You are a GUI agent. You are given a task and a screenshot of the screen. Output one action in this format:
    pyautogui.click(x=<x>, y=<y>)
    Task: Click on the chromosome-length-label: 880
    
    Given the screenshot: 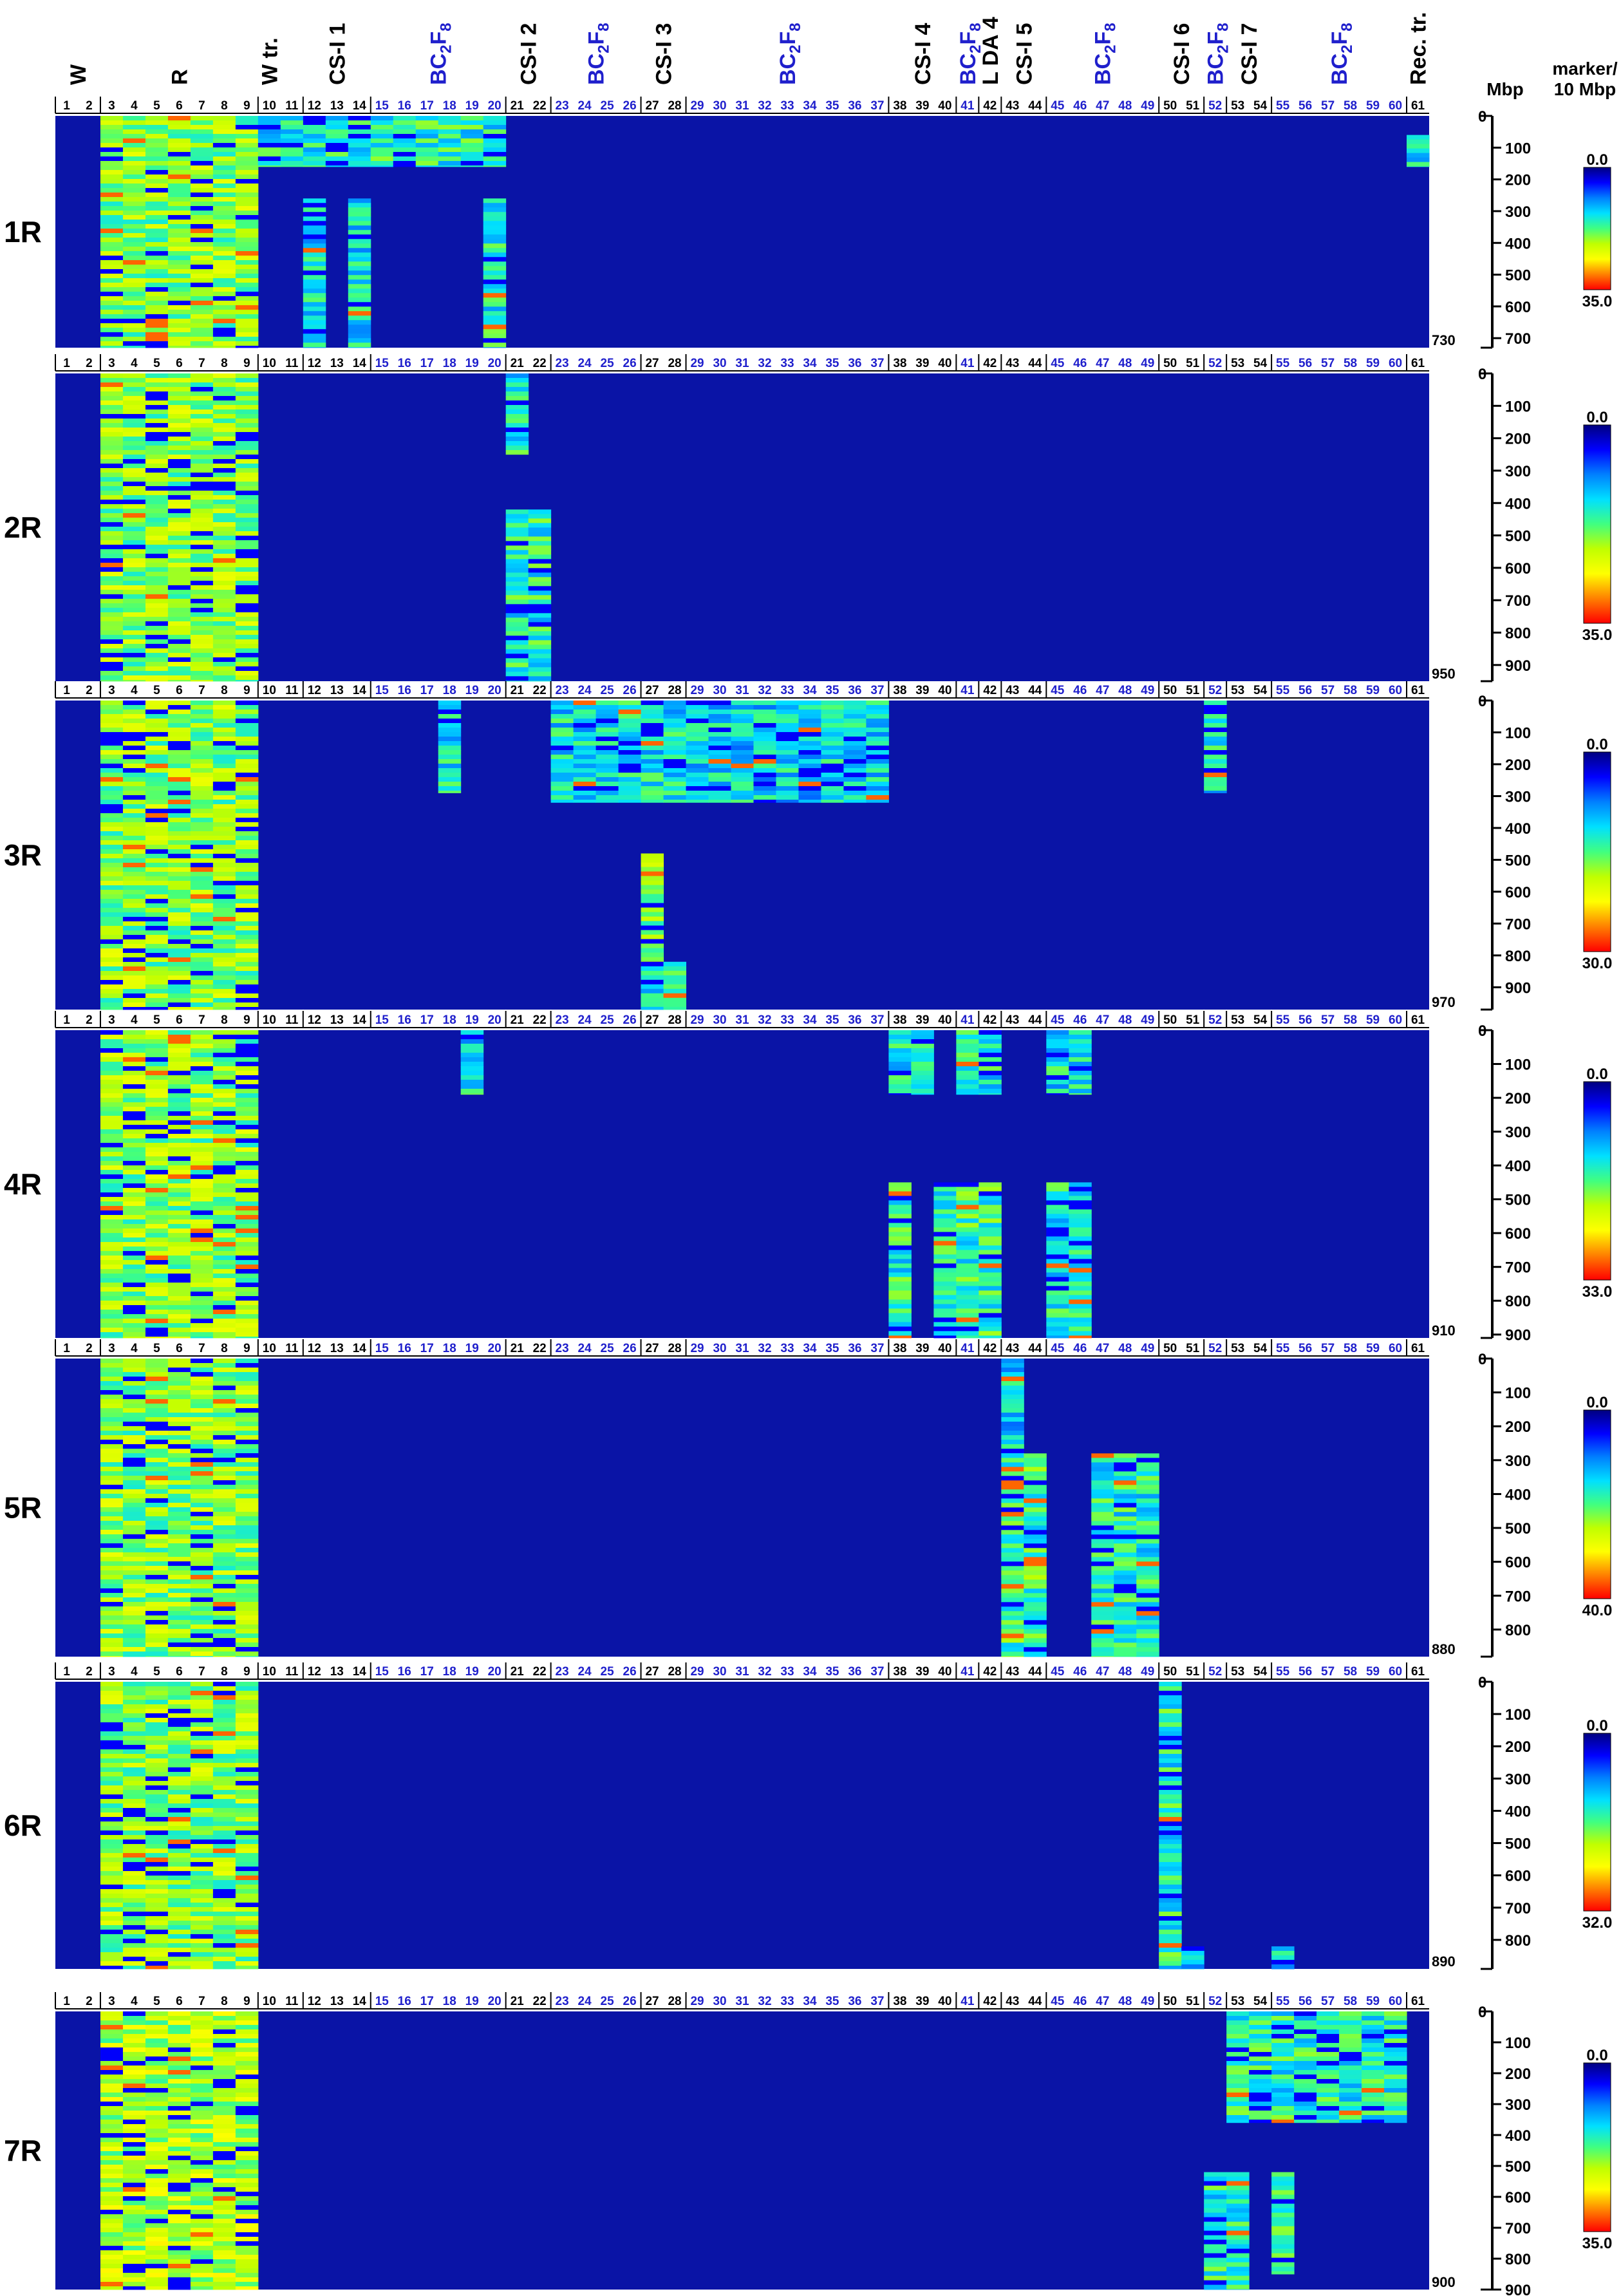 What is the action you would take?
    pyautogui.click(x=1444, y=1649)
    